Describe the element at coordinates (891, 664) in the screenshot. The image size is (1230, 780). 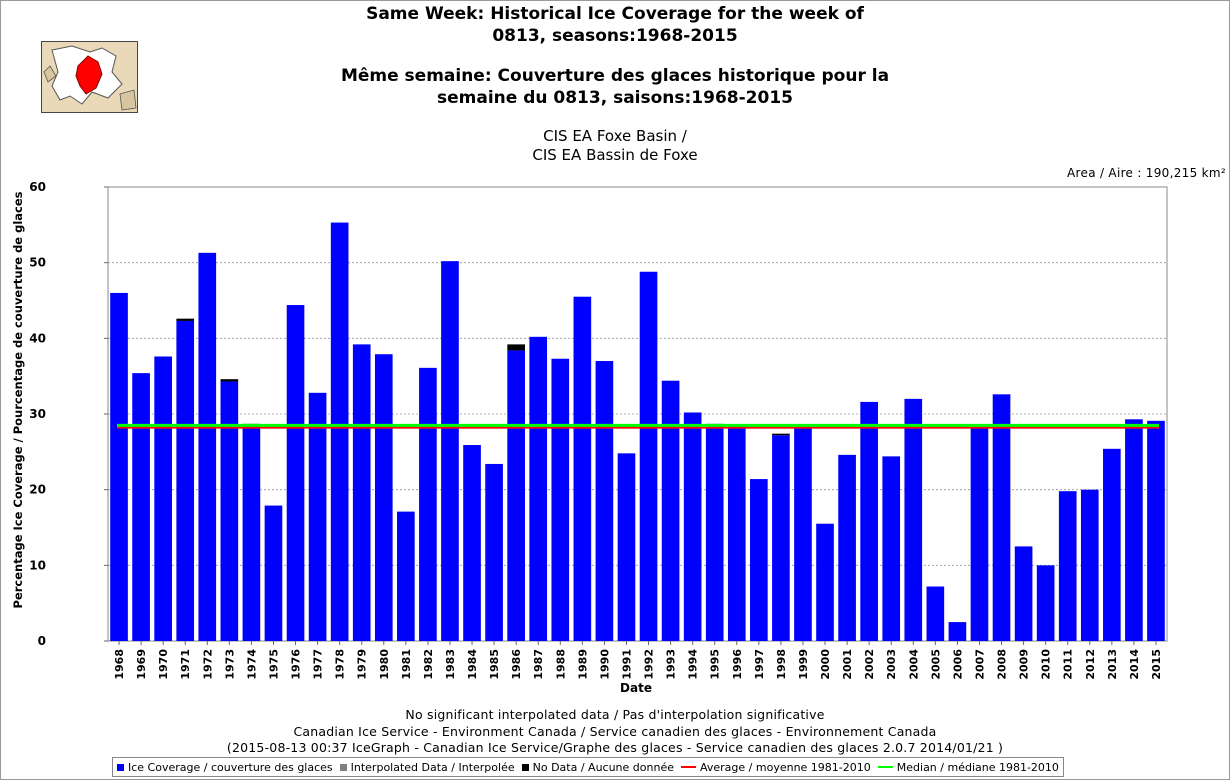
I see `x-tick-label: 2003` at that location.